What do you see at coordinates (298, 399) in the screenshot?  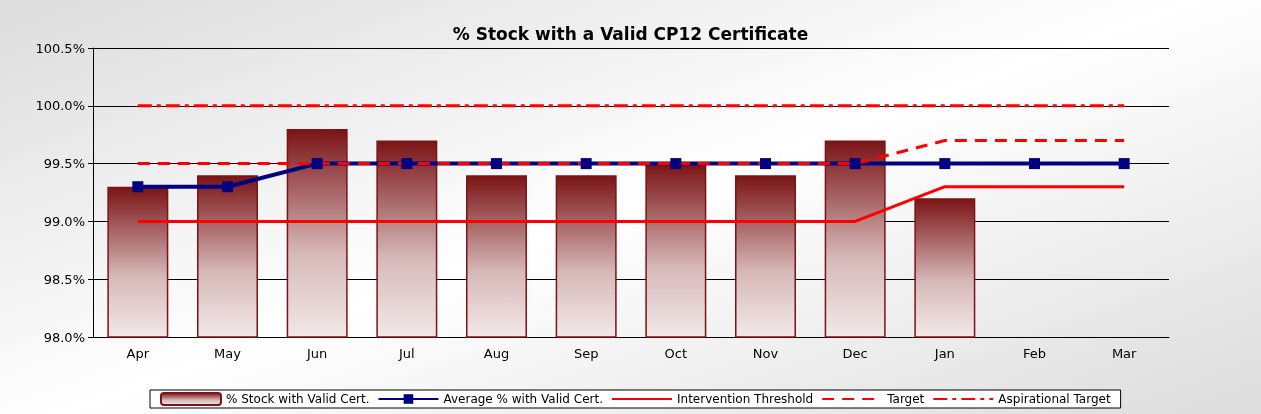 I see `legend-label: % Stock with Valid Cert.` at bounding box center [298, 399].